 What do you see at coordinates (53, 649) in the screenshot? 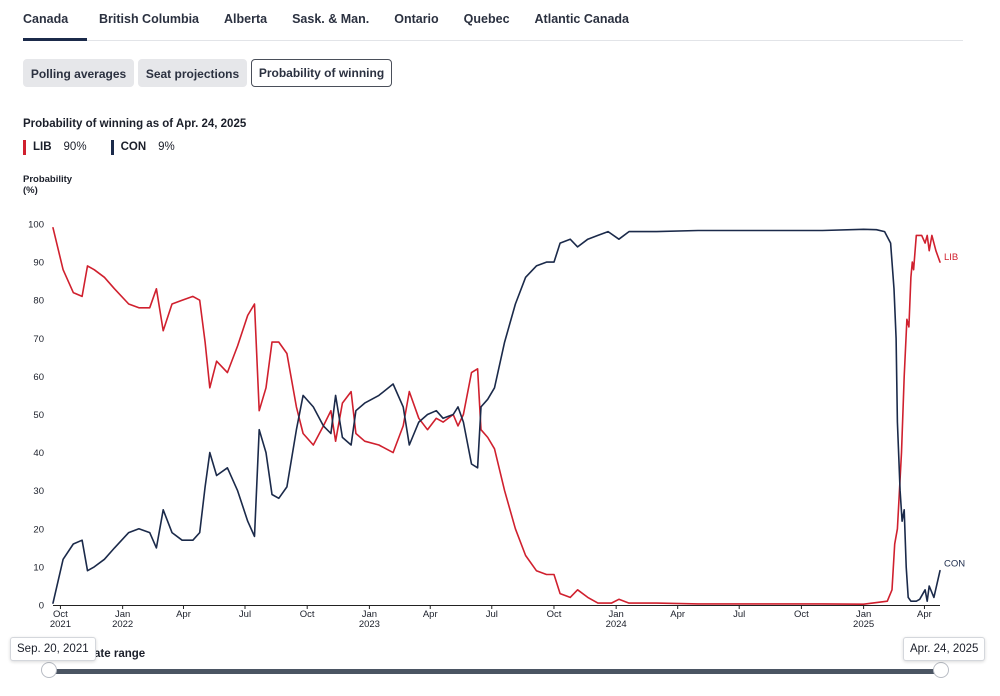
I see `range-start-date: Sep. 20, 2021` at bounding box center [53, 649].